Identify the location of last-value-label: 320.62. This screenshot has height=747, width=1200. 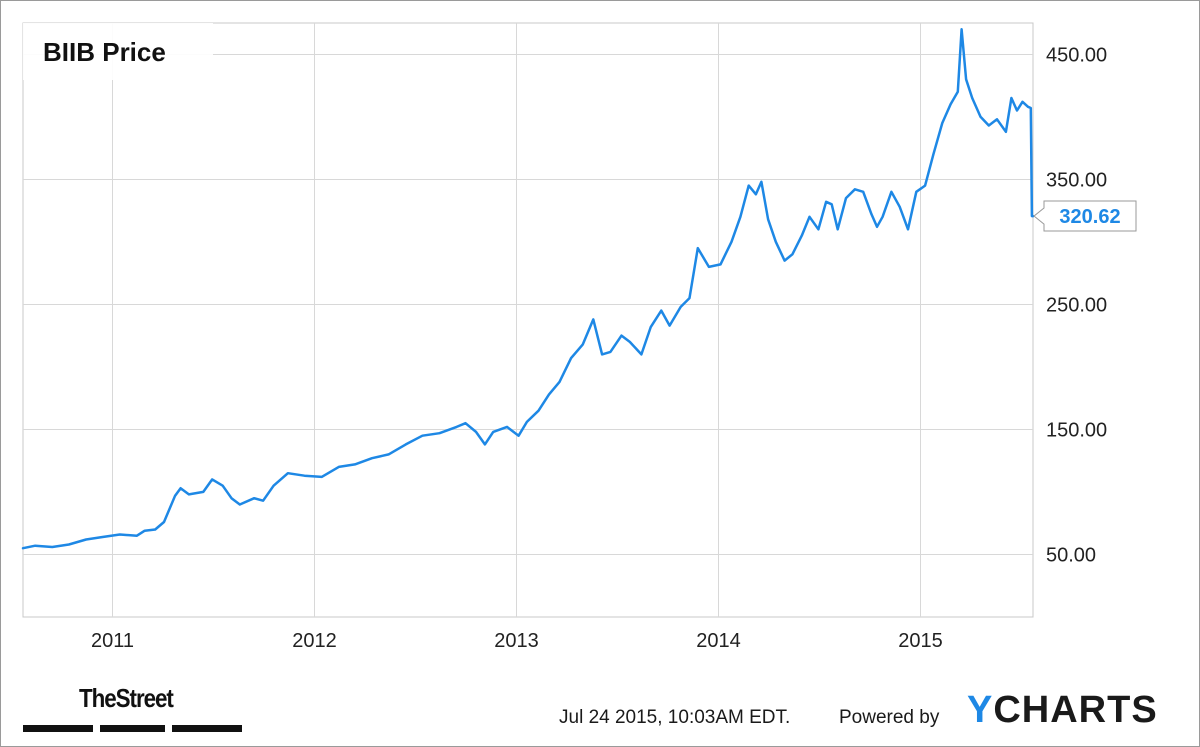
(1089, 217).